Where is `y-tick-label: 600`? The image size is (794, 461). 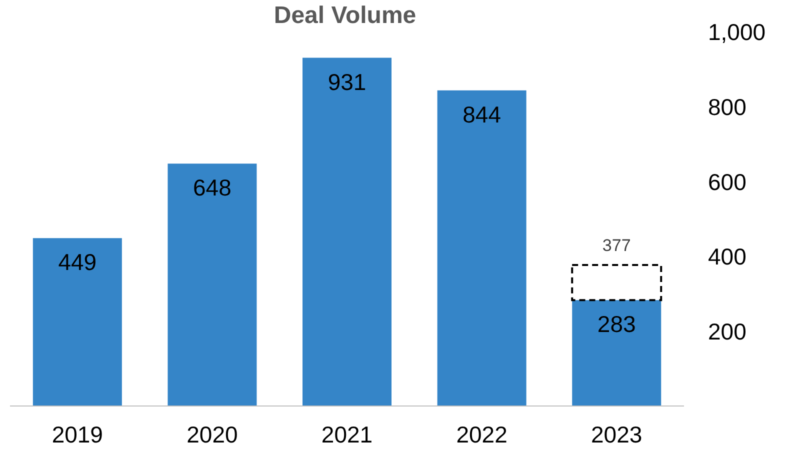 y-tick-label: 600 is located at coordinates (727, 181).